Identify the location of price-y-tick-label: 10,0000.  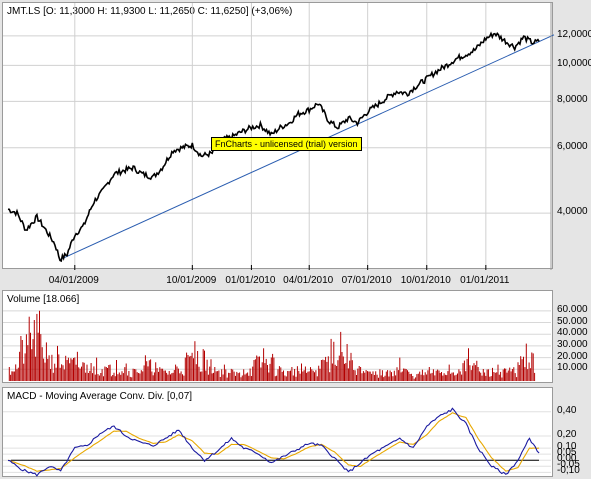
(574, 64).